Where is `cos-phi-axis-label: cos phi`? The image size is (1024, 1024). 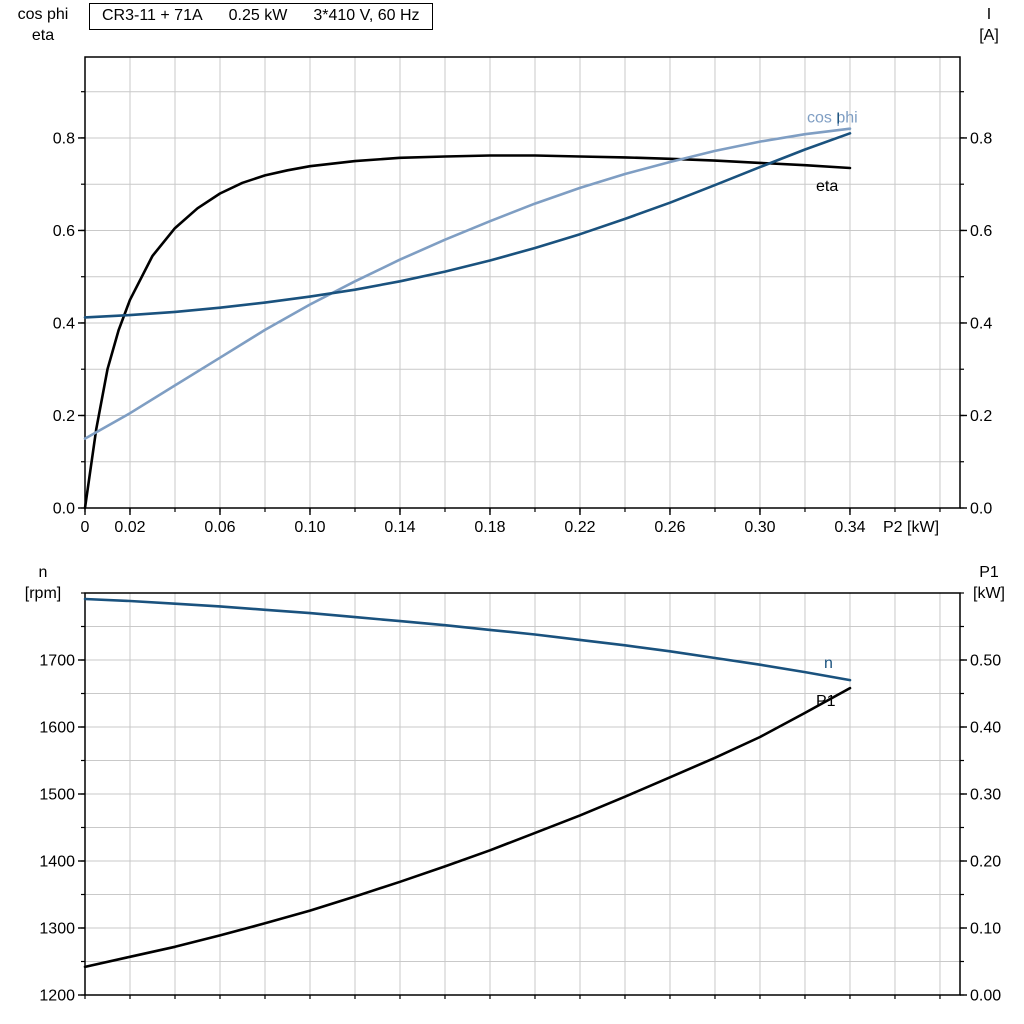
cos-phi-axis-label: cos phi is located at coordinates (43, 14).